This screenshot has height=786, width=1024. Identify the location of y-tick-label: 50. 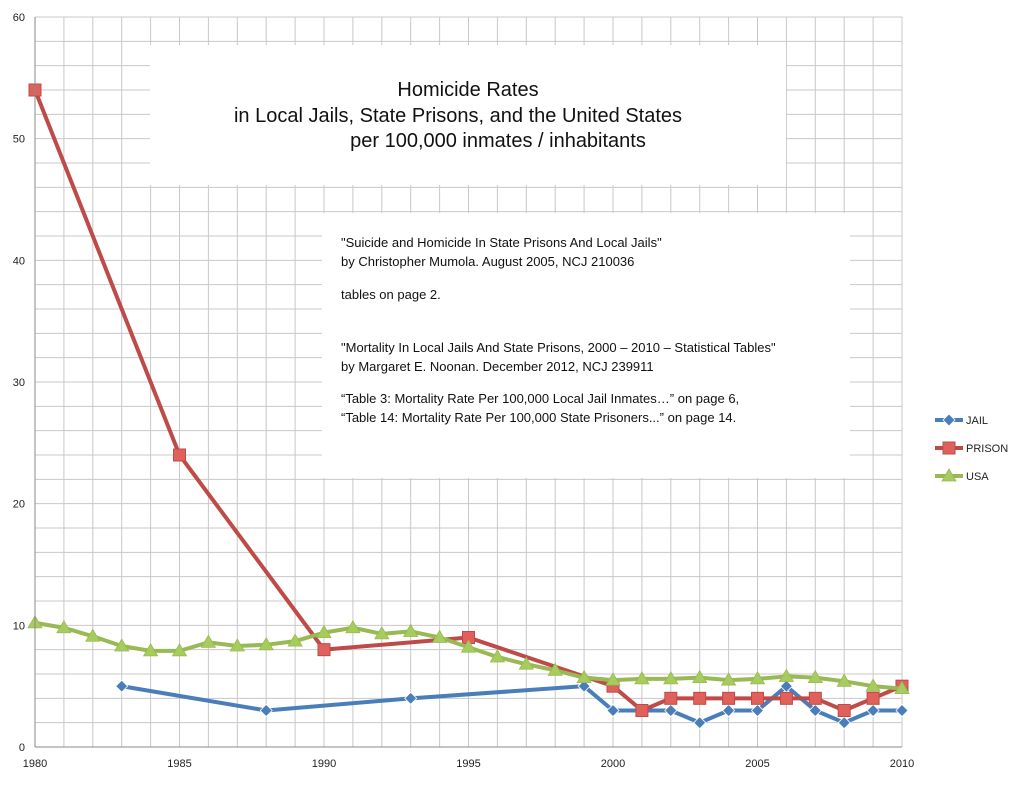
(19, 140).